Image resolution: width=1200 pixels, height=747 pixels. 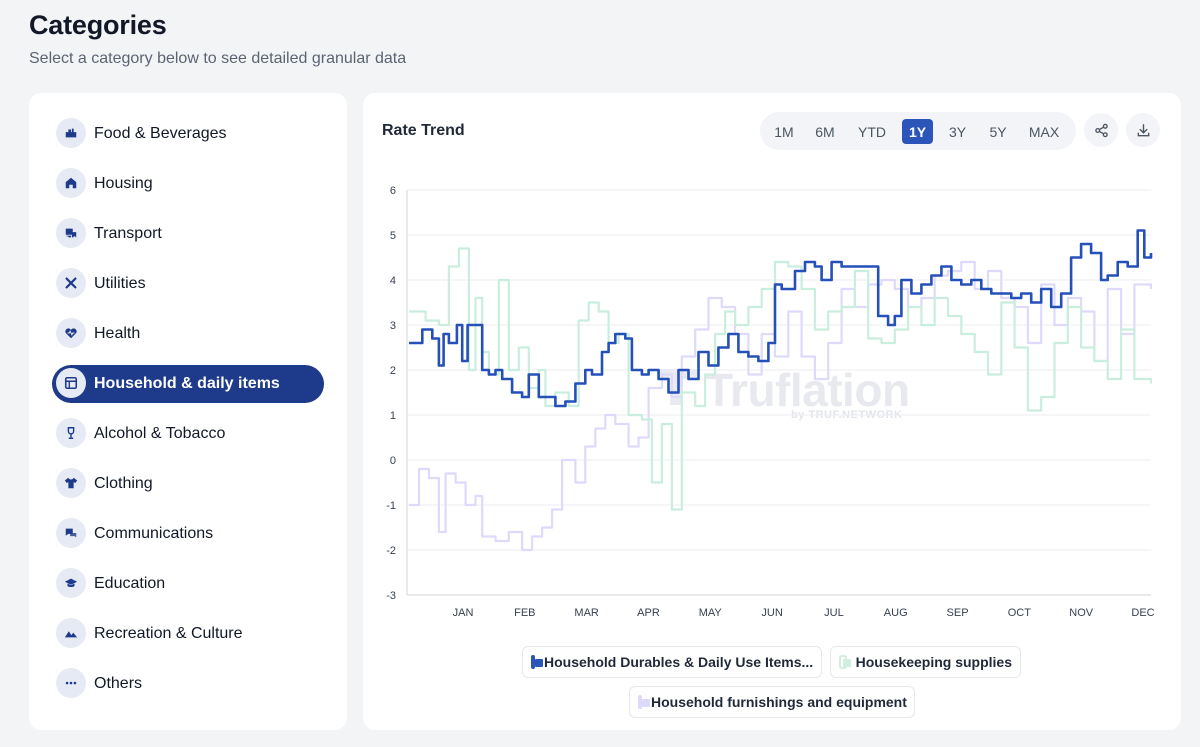 I want to click on category-alcohol-tobacco: Alcohol & Tobacco, so click(x=188, y=434).